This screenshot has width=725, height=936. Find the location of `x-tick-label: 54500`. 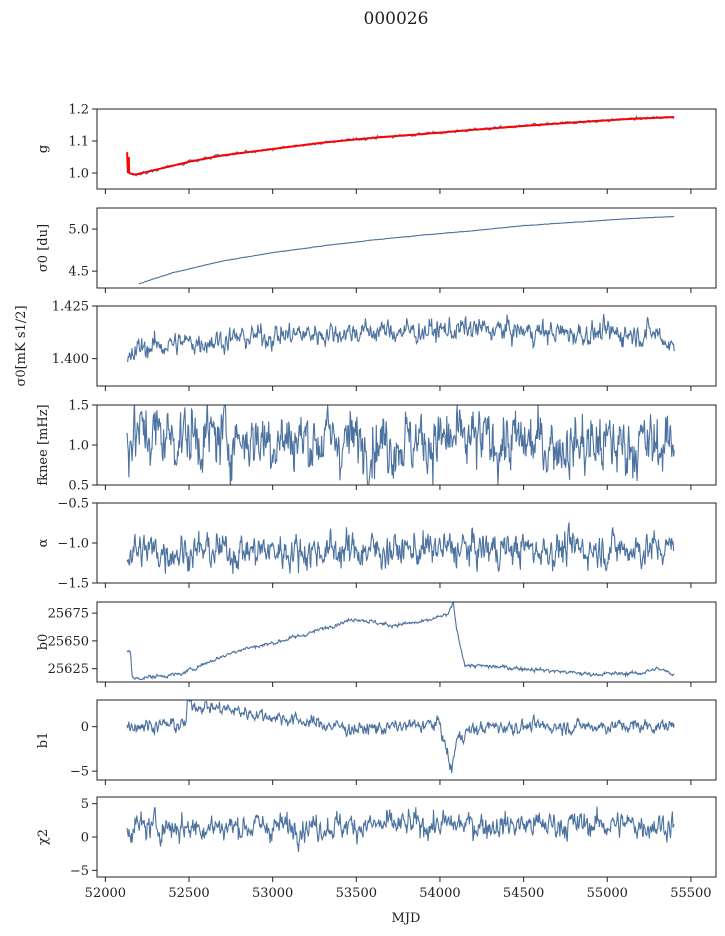

x-tick-label: 54500 is located at coordinates (523, 893).